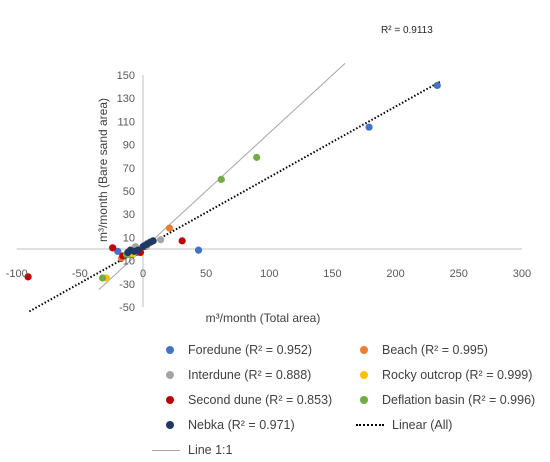 This screenshot has width=550, height=462. What do you see at coordinates (250, 350) in the screenshot?
I see `legend-label: Foredune (R² = 0.952)` at bounding box center [250, 350].